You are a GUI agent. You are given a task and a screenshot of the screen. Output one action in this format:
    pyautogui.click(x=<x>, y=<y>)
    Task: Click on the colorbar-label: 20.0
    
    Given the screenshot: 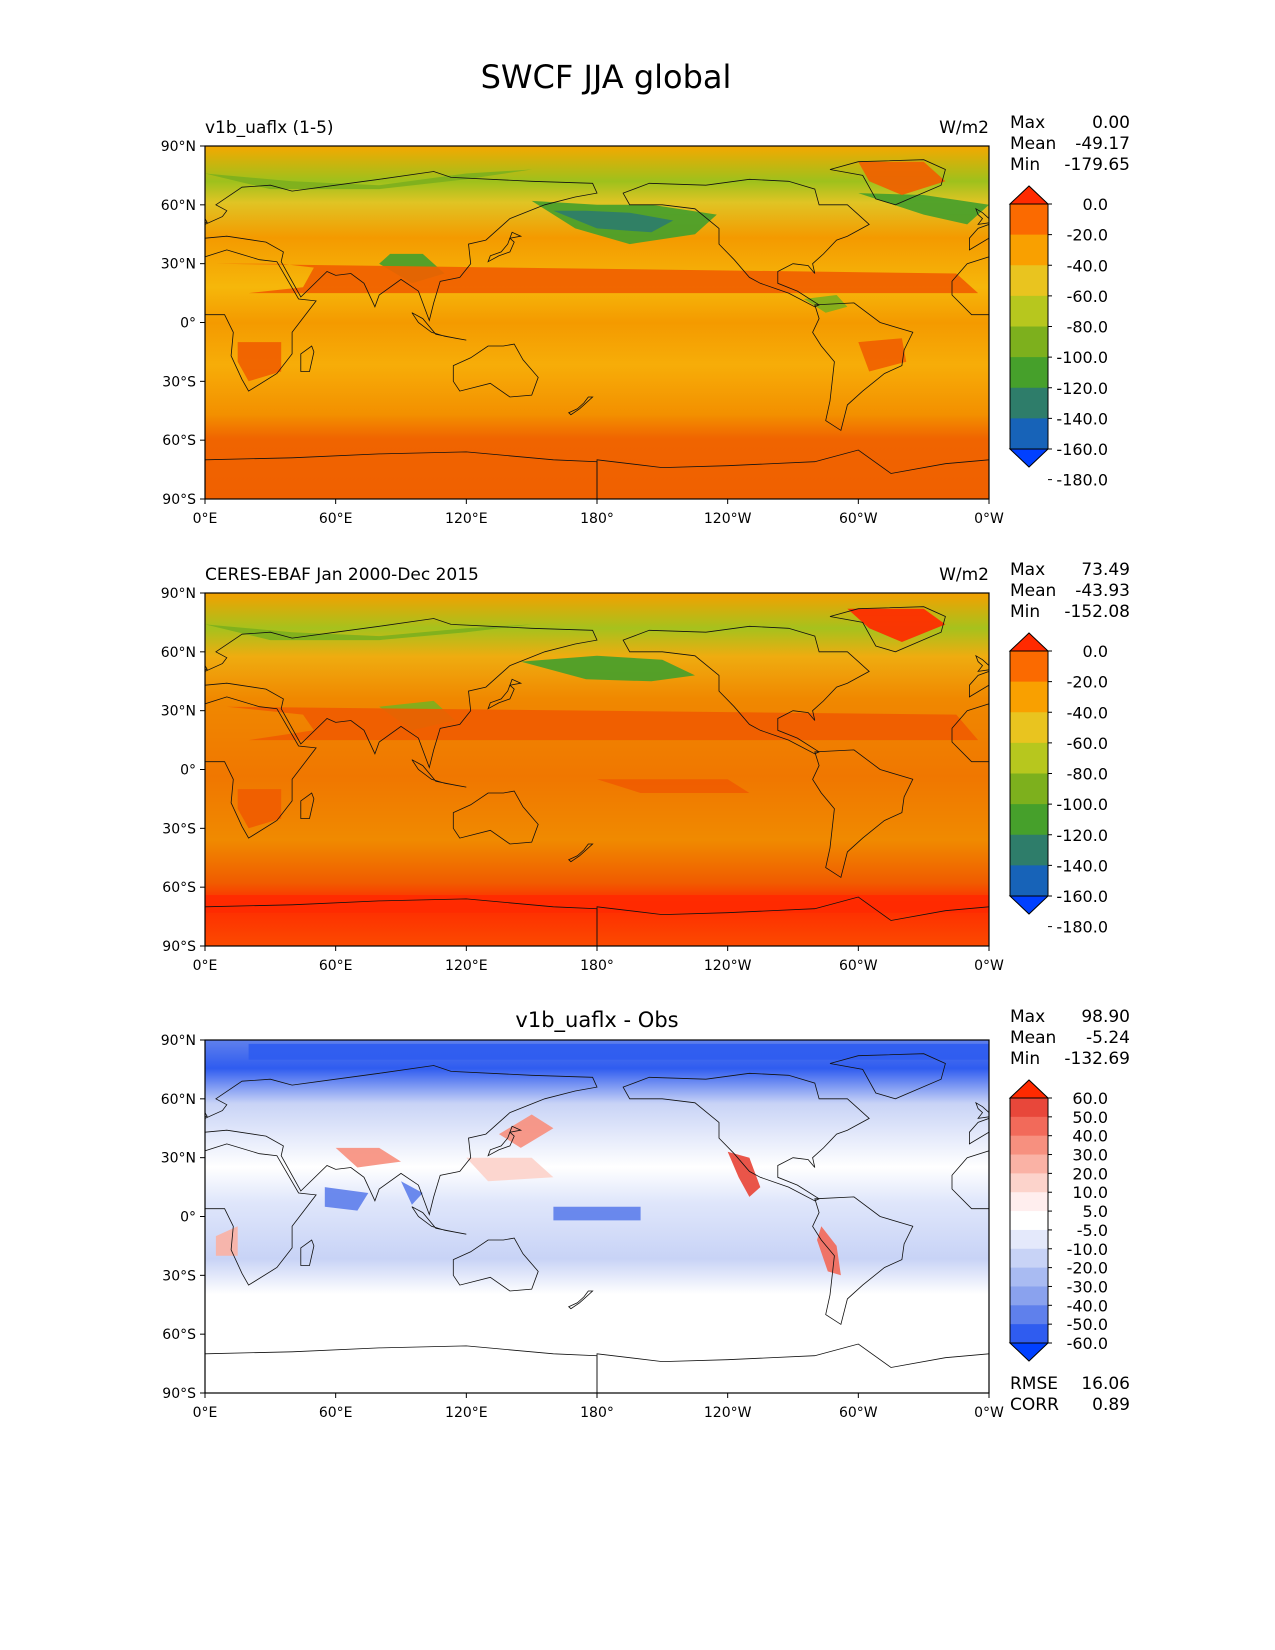 What is the action you would take?
    pyautogui.click(x=1090, y=1173)
    